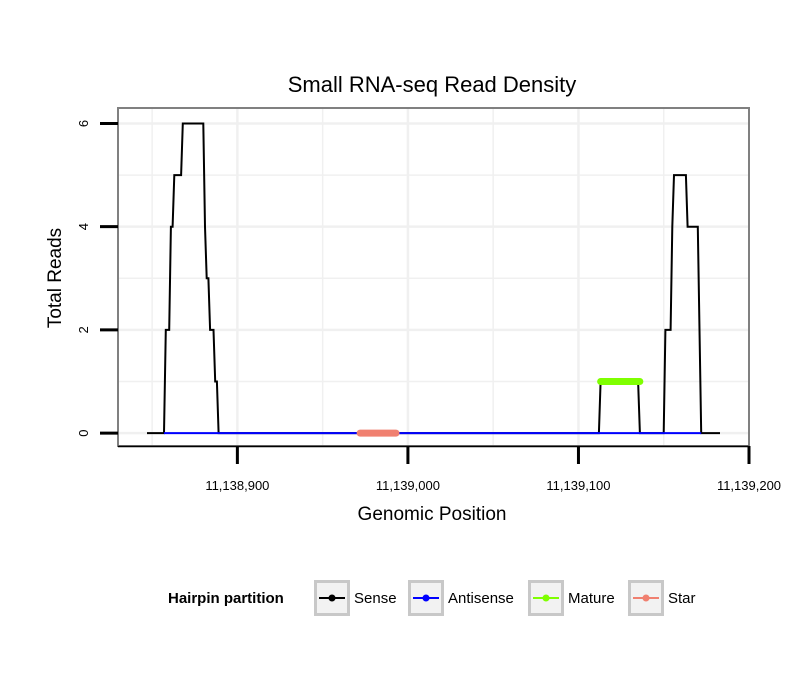 This screenshot has width=810, height=690. Describe the element at coordinates (449, 469) in the screenshot. I see `x-axis: 11,138,900 11,139,000 11,139,100 11,139,200` at that location.